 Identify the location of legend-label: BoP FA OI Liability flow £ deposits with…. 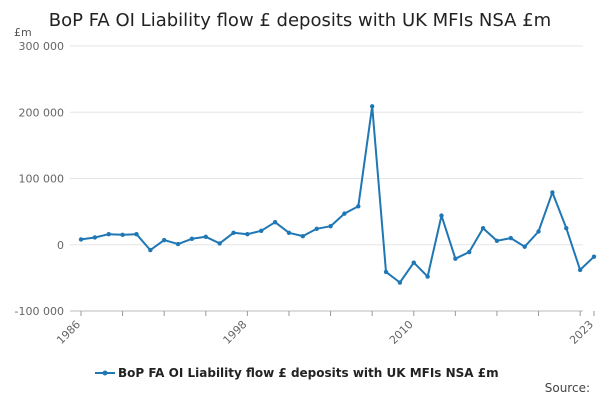
(308, 373).